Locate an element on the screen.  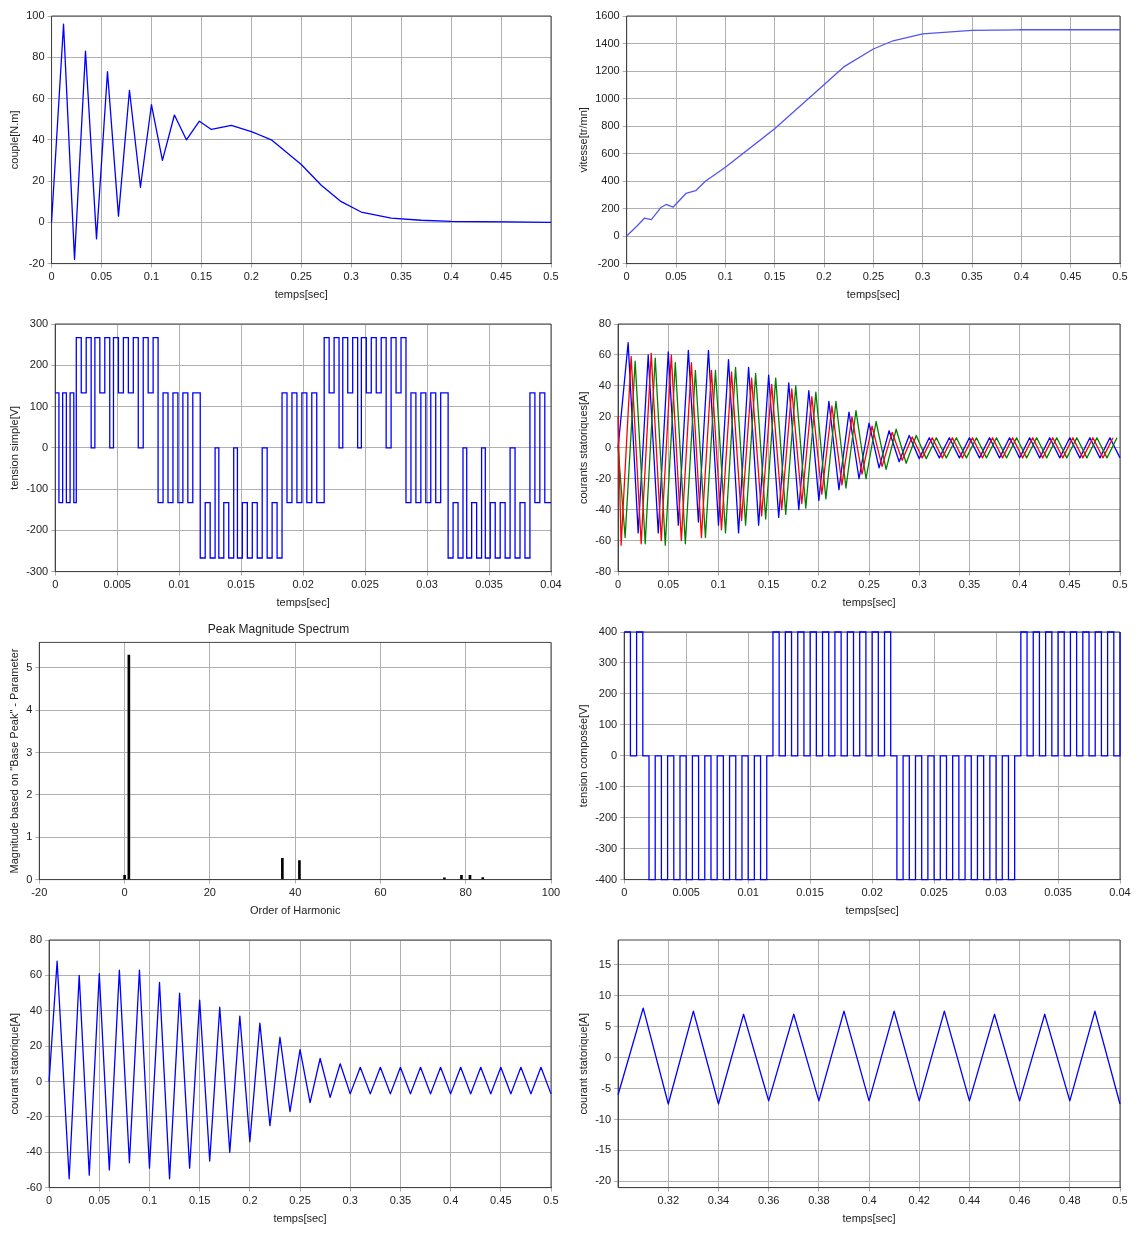
y-tick-label: 400 is located at coordinates (608, 631).